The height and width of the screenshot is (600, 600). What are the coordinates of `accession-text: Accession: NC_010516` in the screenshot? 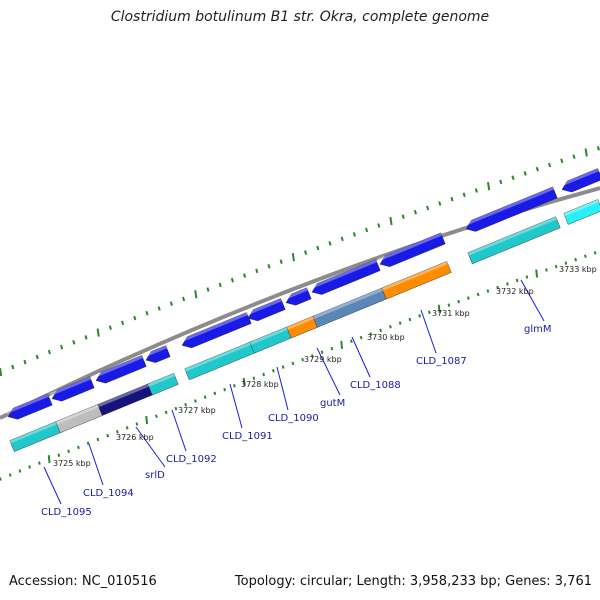 It's located at (83, 581).